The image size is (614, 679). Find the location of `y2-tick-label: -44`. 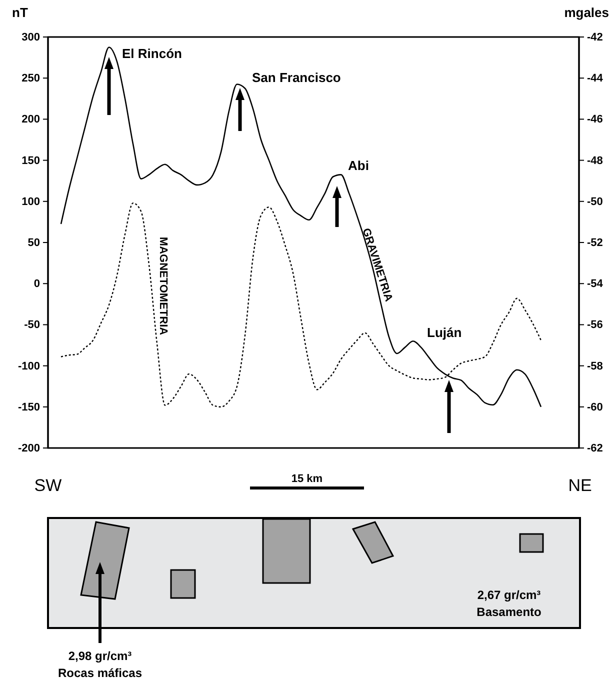

y2-tick-label: -44 is located at coordinates (595, 78).